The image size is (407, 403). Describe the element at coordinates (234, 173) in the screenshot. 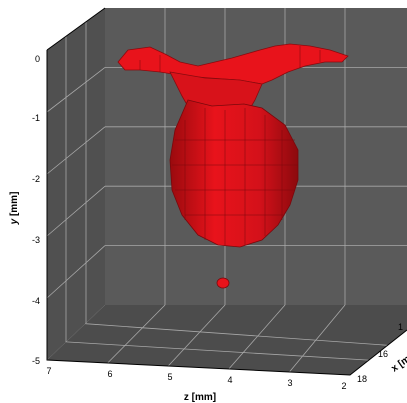

I see `isosurface-body` at that location.